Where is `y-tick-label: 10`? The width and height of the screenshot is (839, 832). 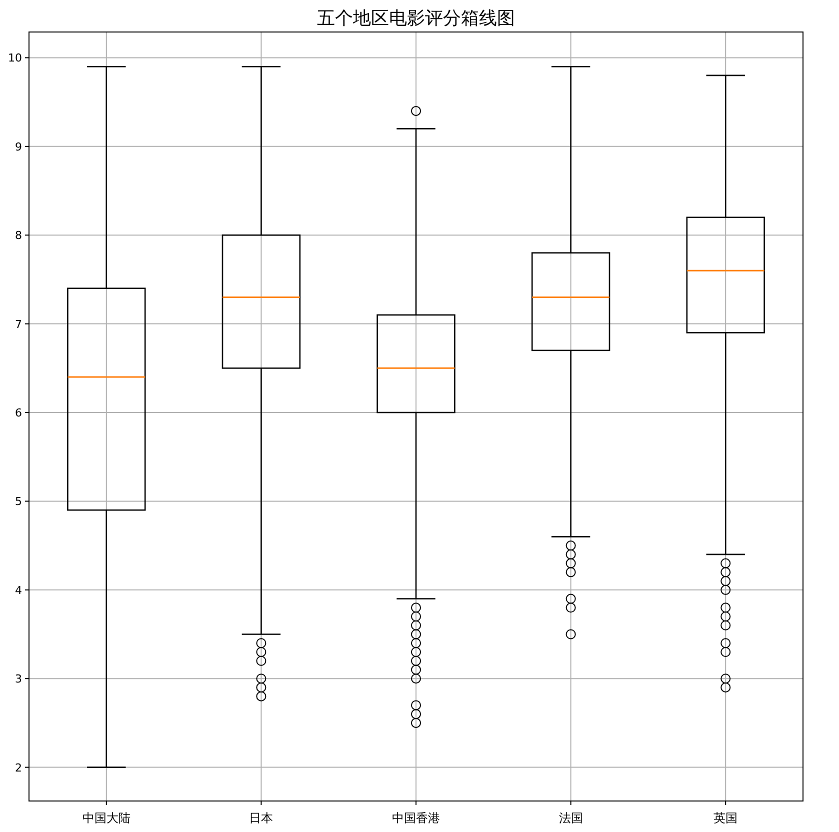
y-tick-label: 10 is located at coordinates (15, 58).